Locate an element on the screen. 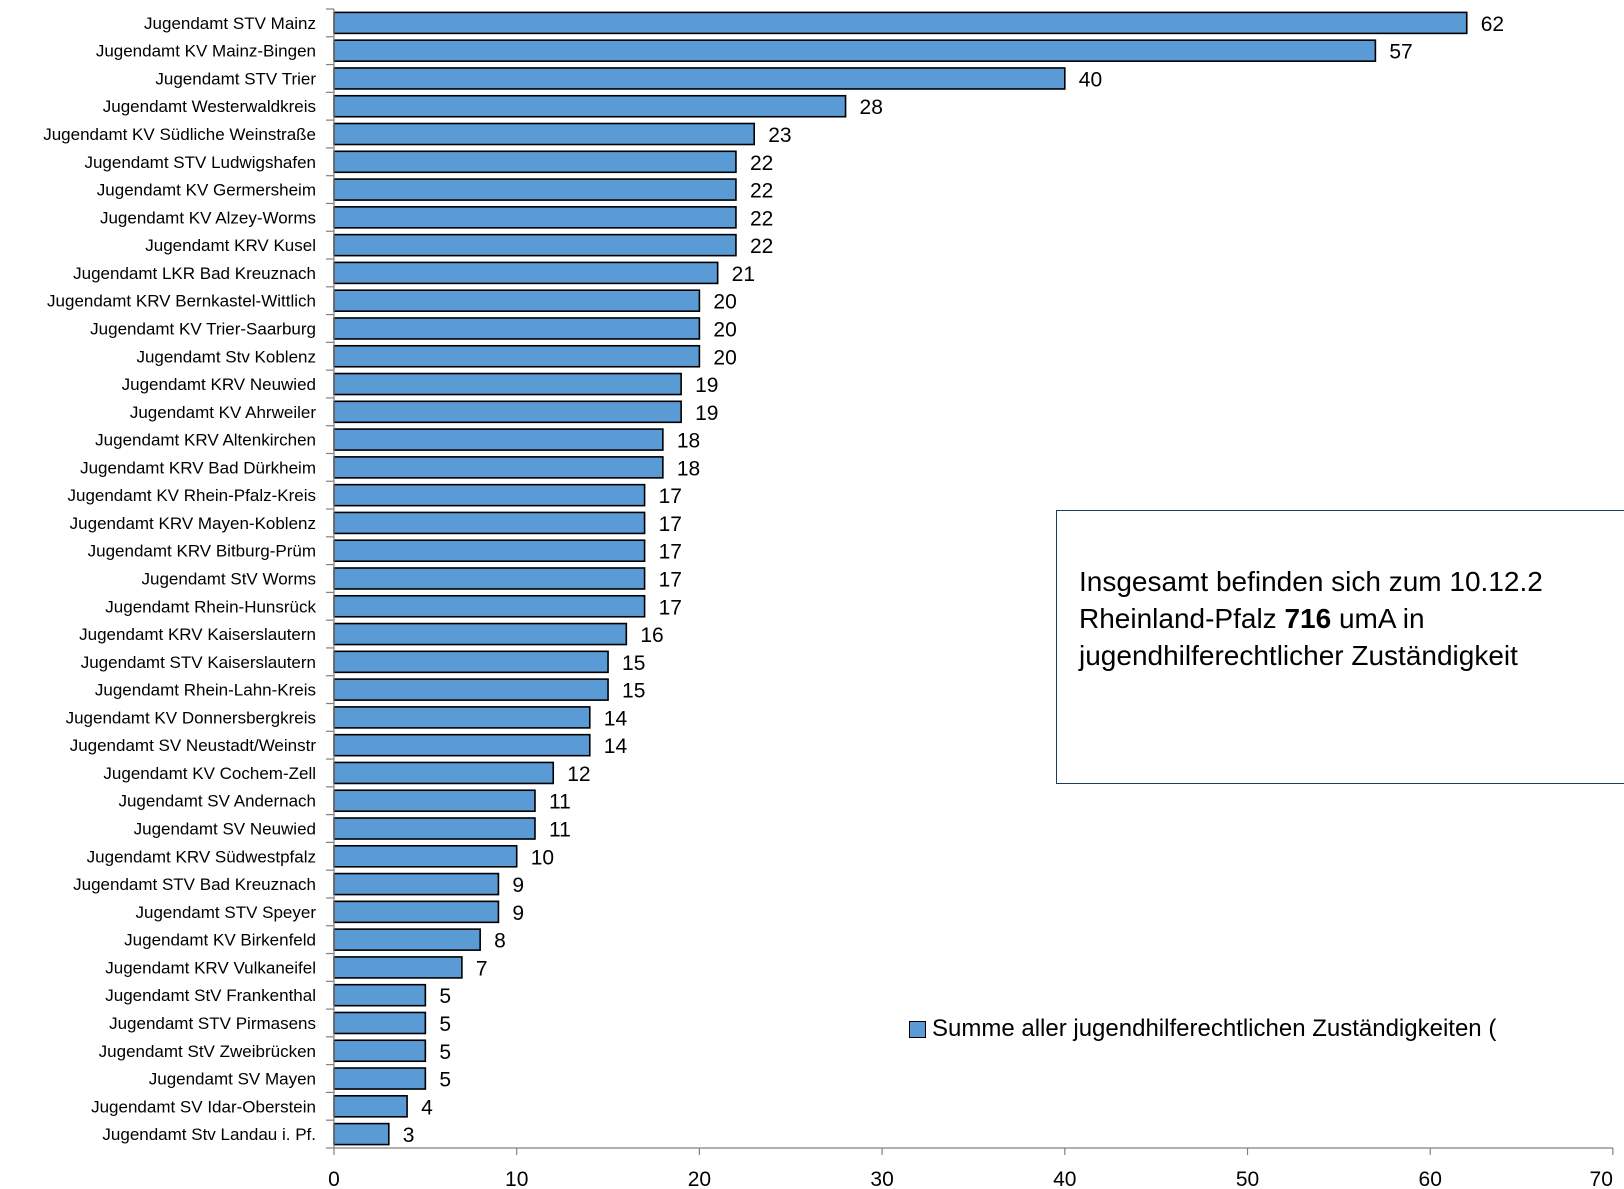 The height and width of the screenshot is (1189, 1624). value-label: 7 is located at coordinates (482, 968).